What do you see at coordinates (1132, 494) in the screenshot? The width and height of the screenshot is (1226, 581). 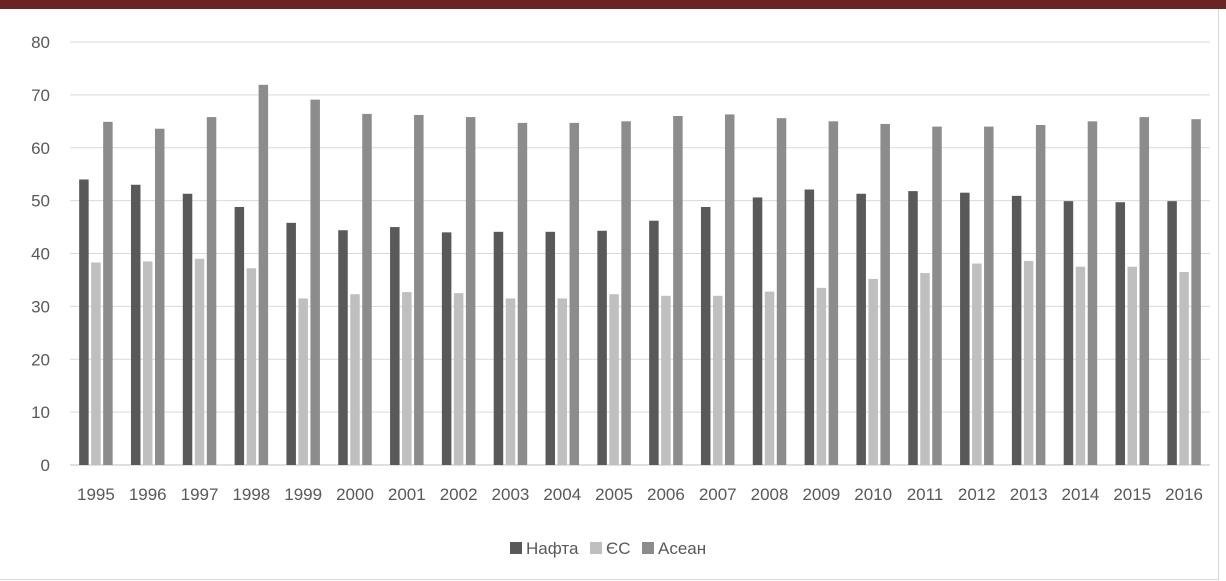 I see `x-tick-label: 2015` at bounding box center [1132, 494].